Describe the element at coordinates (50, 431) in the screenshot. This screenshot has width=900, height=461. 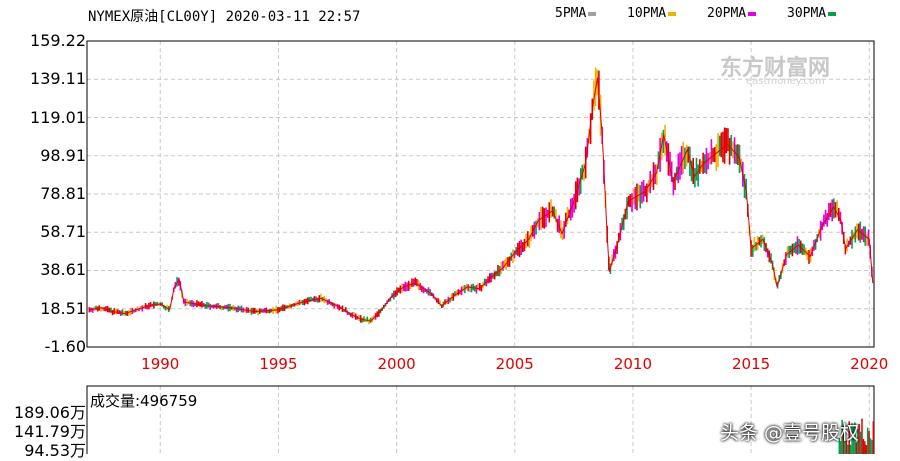
I see `volume-tick-1: 141.79万` at that location.